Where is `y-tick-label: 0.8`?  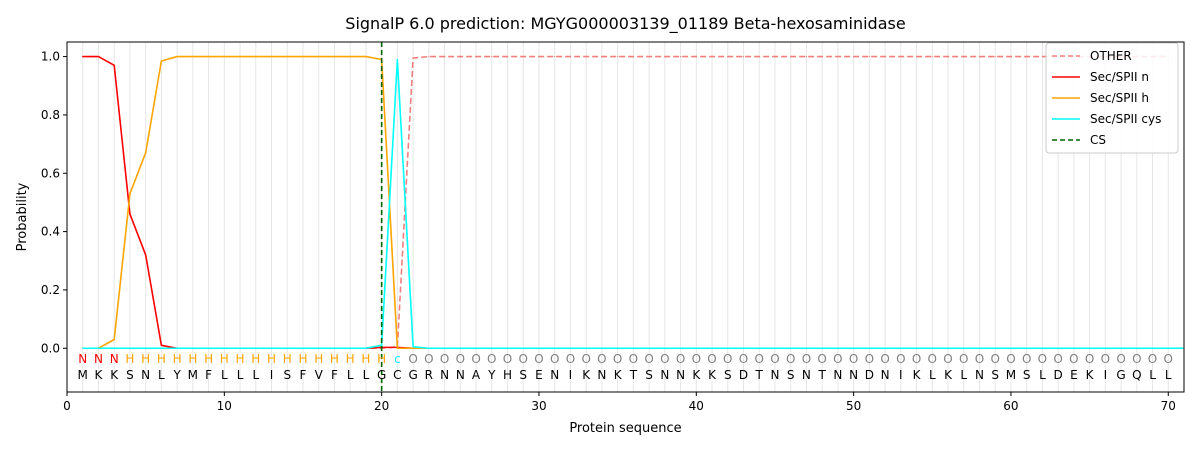 y-tick-label: 0.8 is located at coordinates (50, 115).